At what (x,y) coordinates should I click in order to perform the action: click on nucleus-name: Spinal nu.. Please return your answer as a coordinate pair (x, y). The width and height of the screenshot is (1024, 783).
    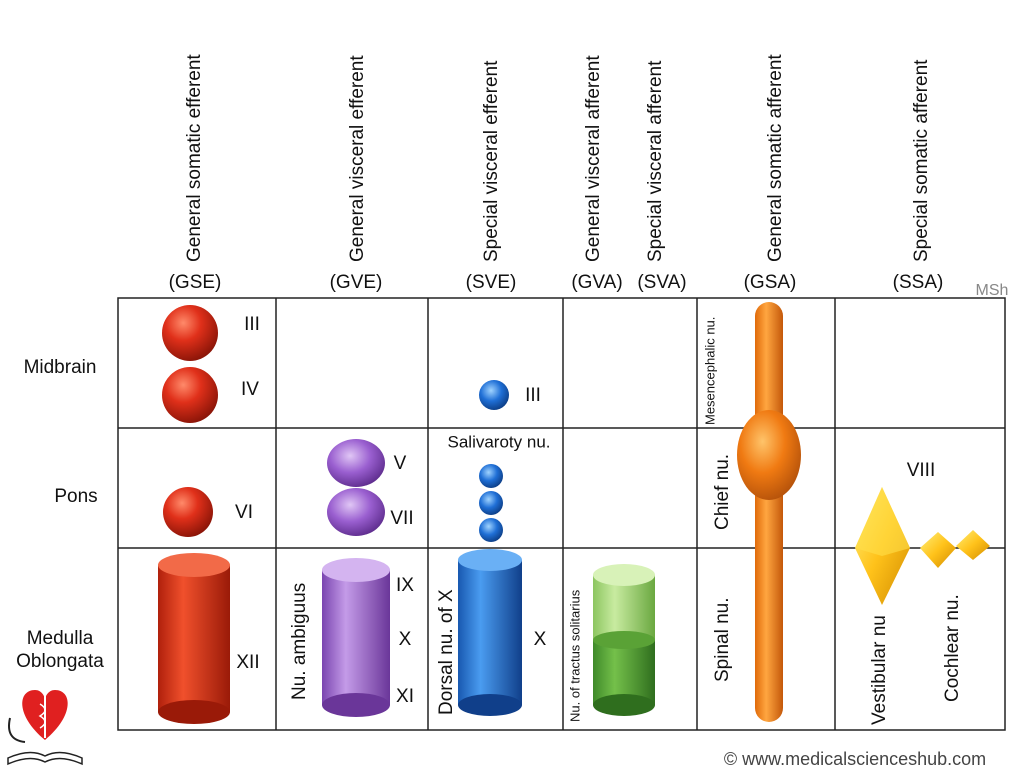
    Looking at the image, I should click on (722, 639).